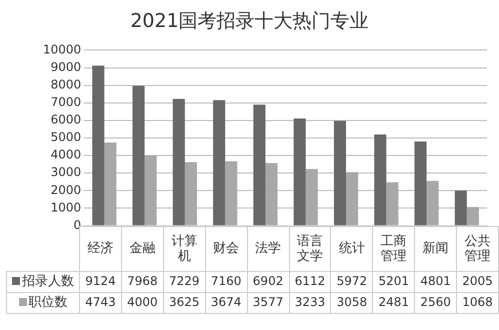 Image resolution: width=499 pixels, height=330 pixels. Describe the element at coordinates (310, 303) in the screenshot. I see `data-label: 3233` at that location.